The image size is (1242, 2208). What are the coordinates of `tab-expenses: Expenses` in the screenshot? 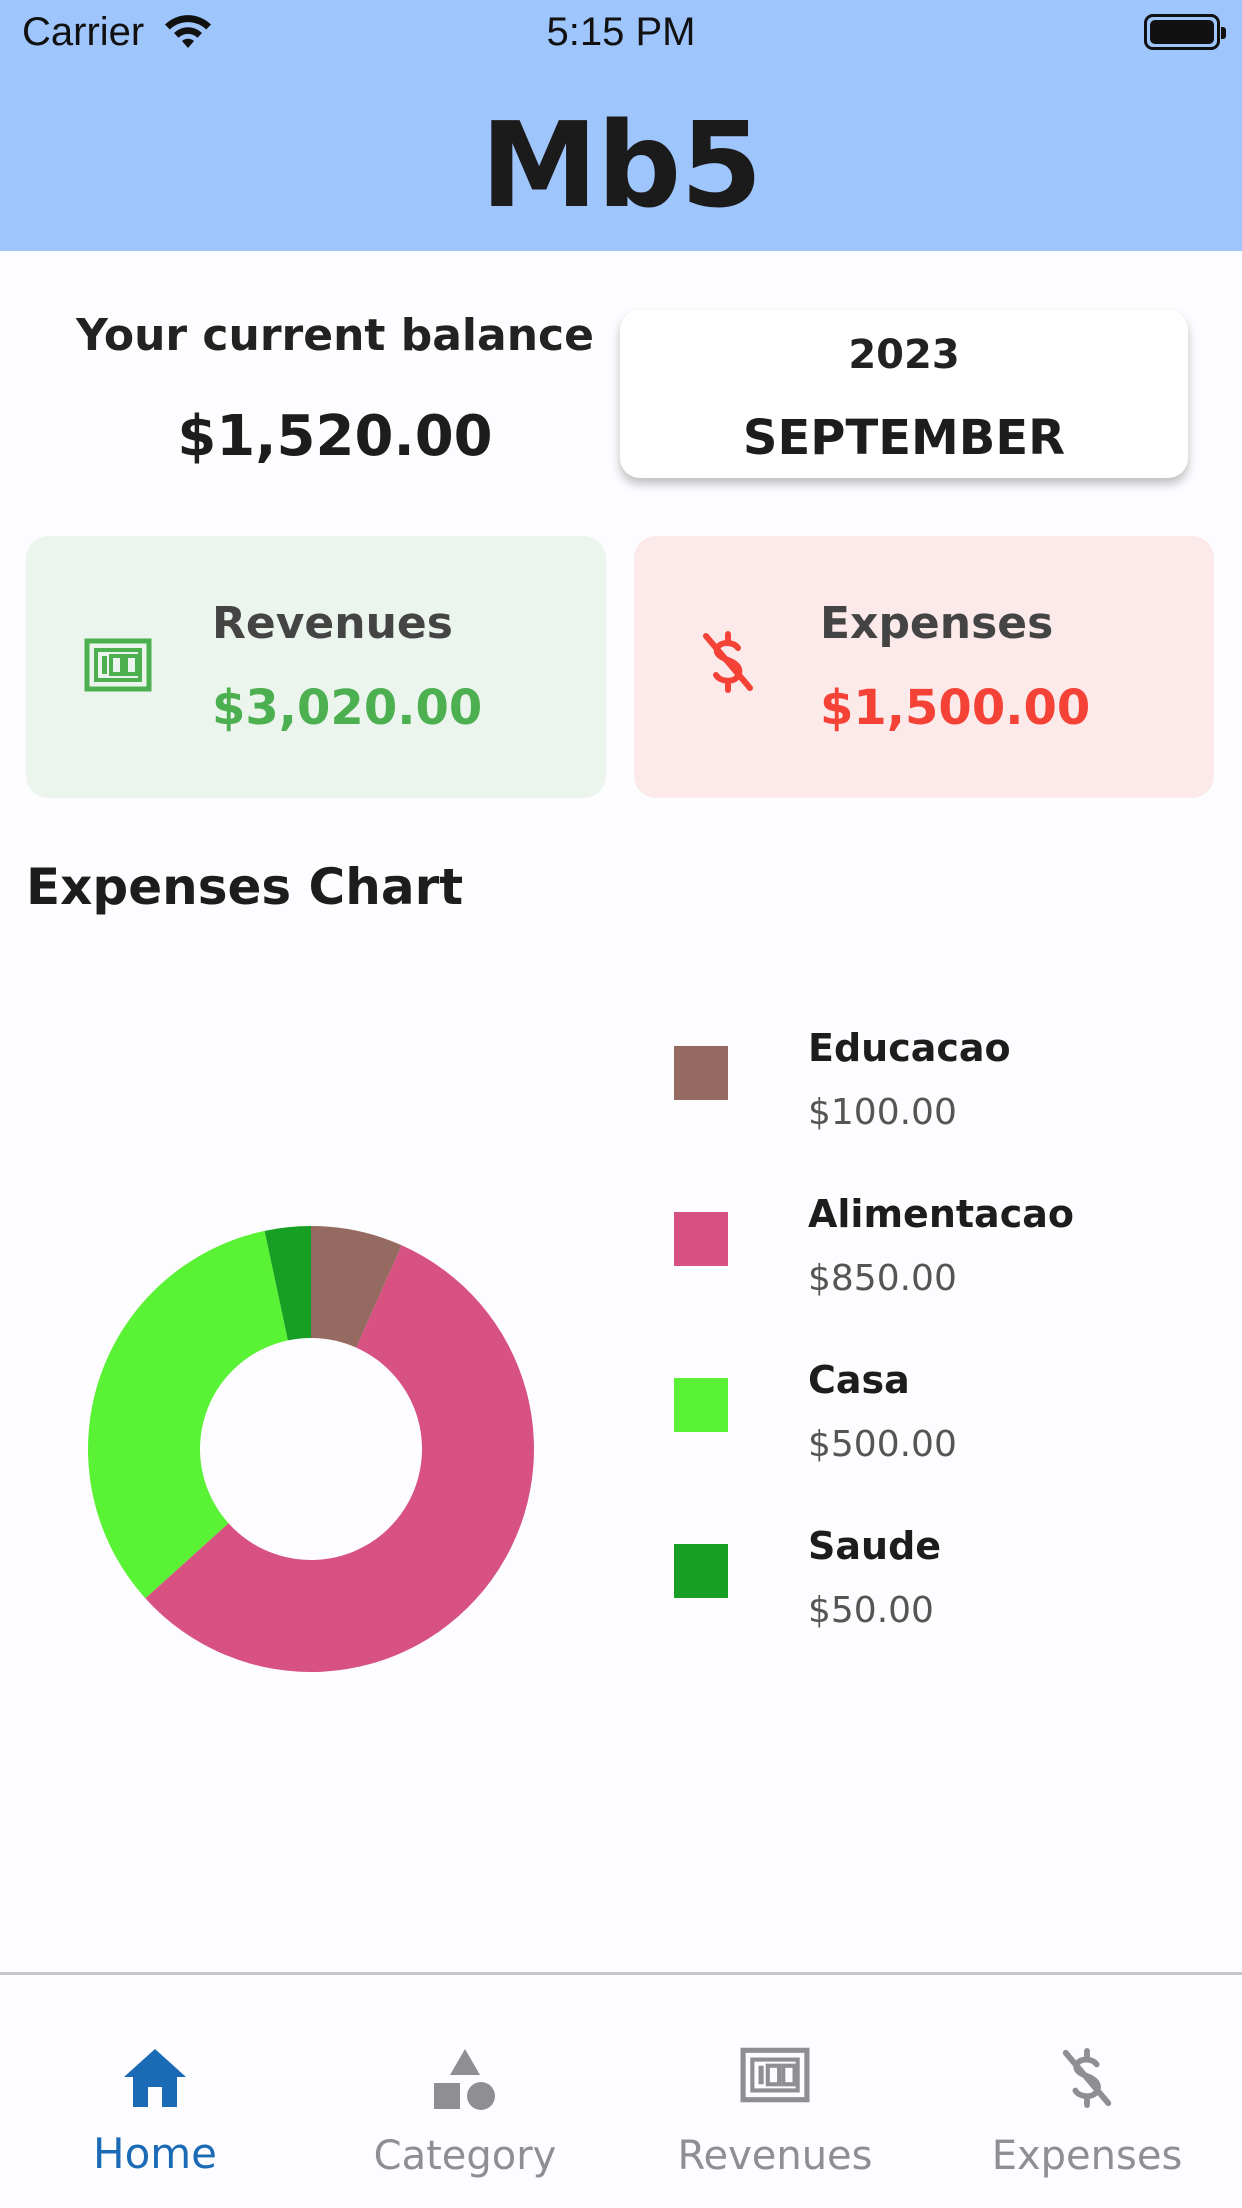 It's located at (1087, 2091).